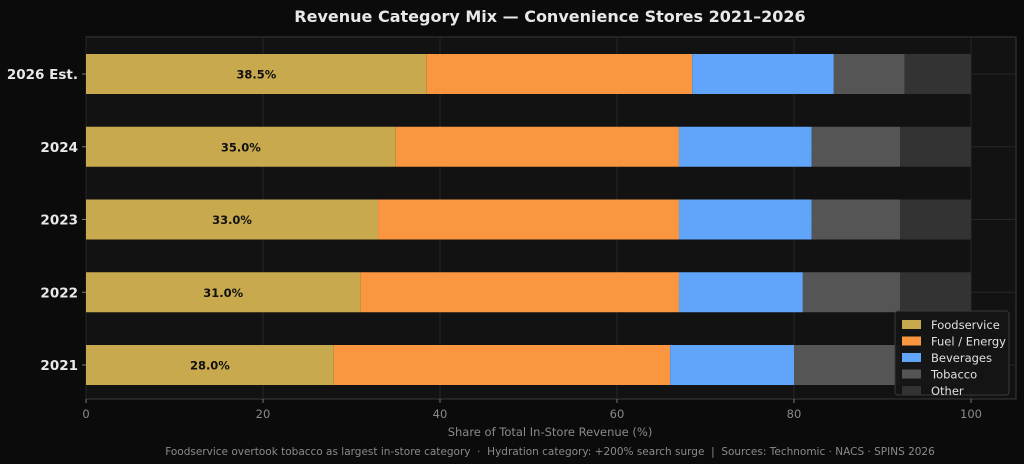 The image size is (1024, 464). I want to click on legend-swatch-foodservice, so click(911, 324).